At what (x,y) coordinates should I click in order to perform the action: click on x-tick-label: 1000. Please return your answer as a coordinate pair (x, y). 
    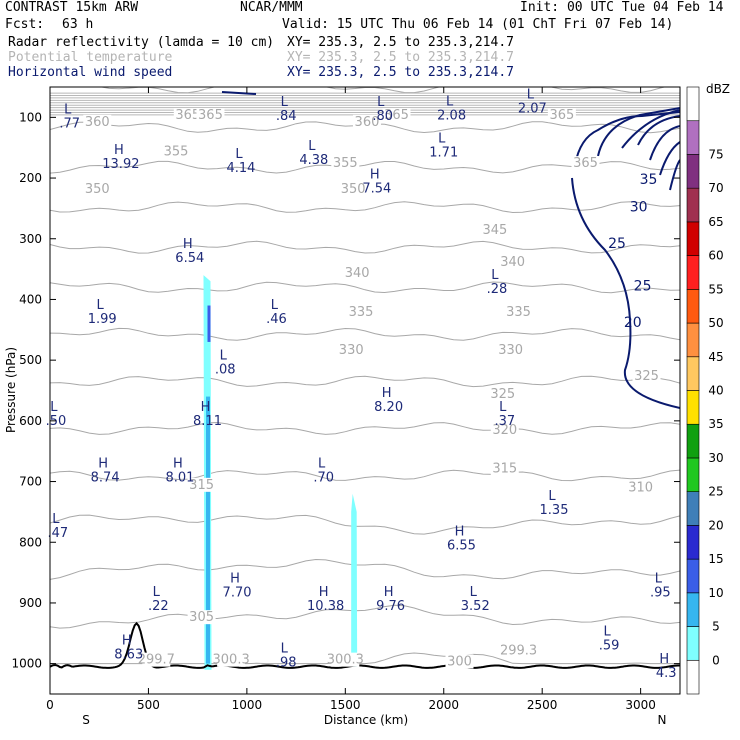
    Looking at the image, I should click on (247, 705).